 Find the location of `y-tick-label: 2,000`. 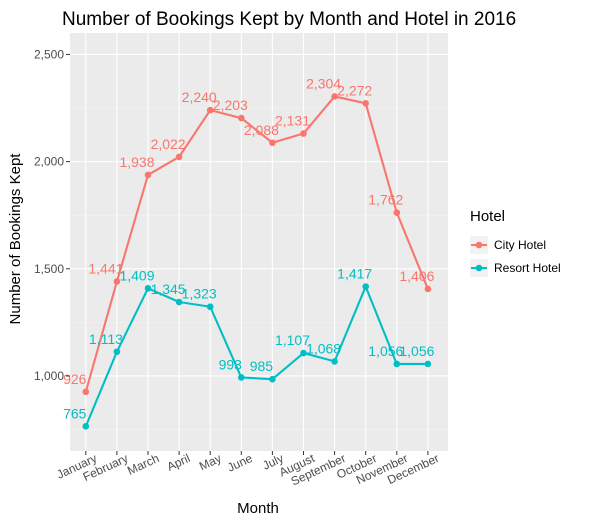

y-tick-label: 2,000 is located at coordinates (49, 162).